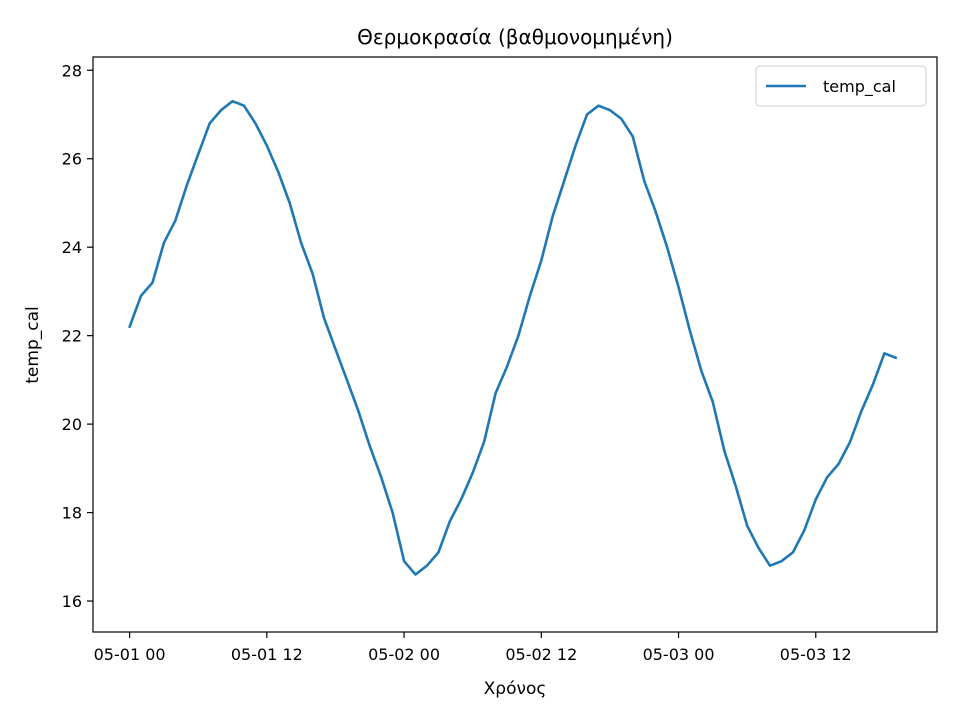  I want to click on x-axis-label: Χρόνος, so click(515, 689).